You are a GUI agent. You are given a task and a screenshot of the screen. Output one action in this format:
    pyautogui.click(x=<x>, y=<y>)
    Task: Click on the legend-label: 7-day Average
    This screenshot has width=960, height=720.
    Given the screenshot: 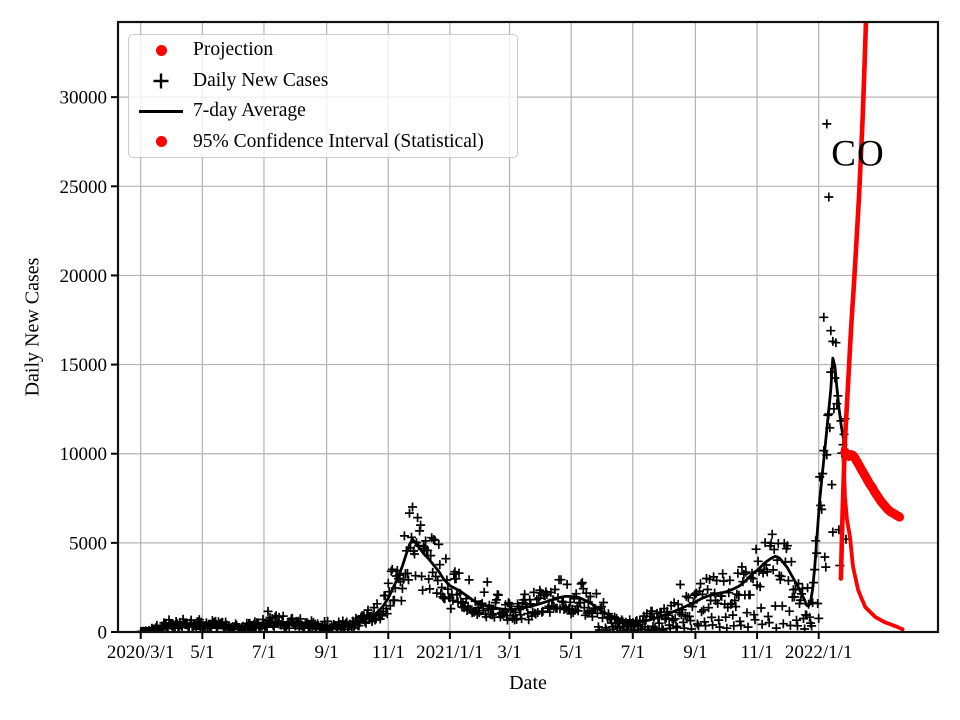 What is the action you would take?
    pyautogui.click(x=249, y=111)
    